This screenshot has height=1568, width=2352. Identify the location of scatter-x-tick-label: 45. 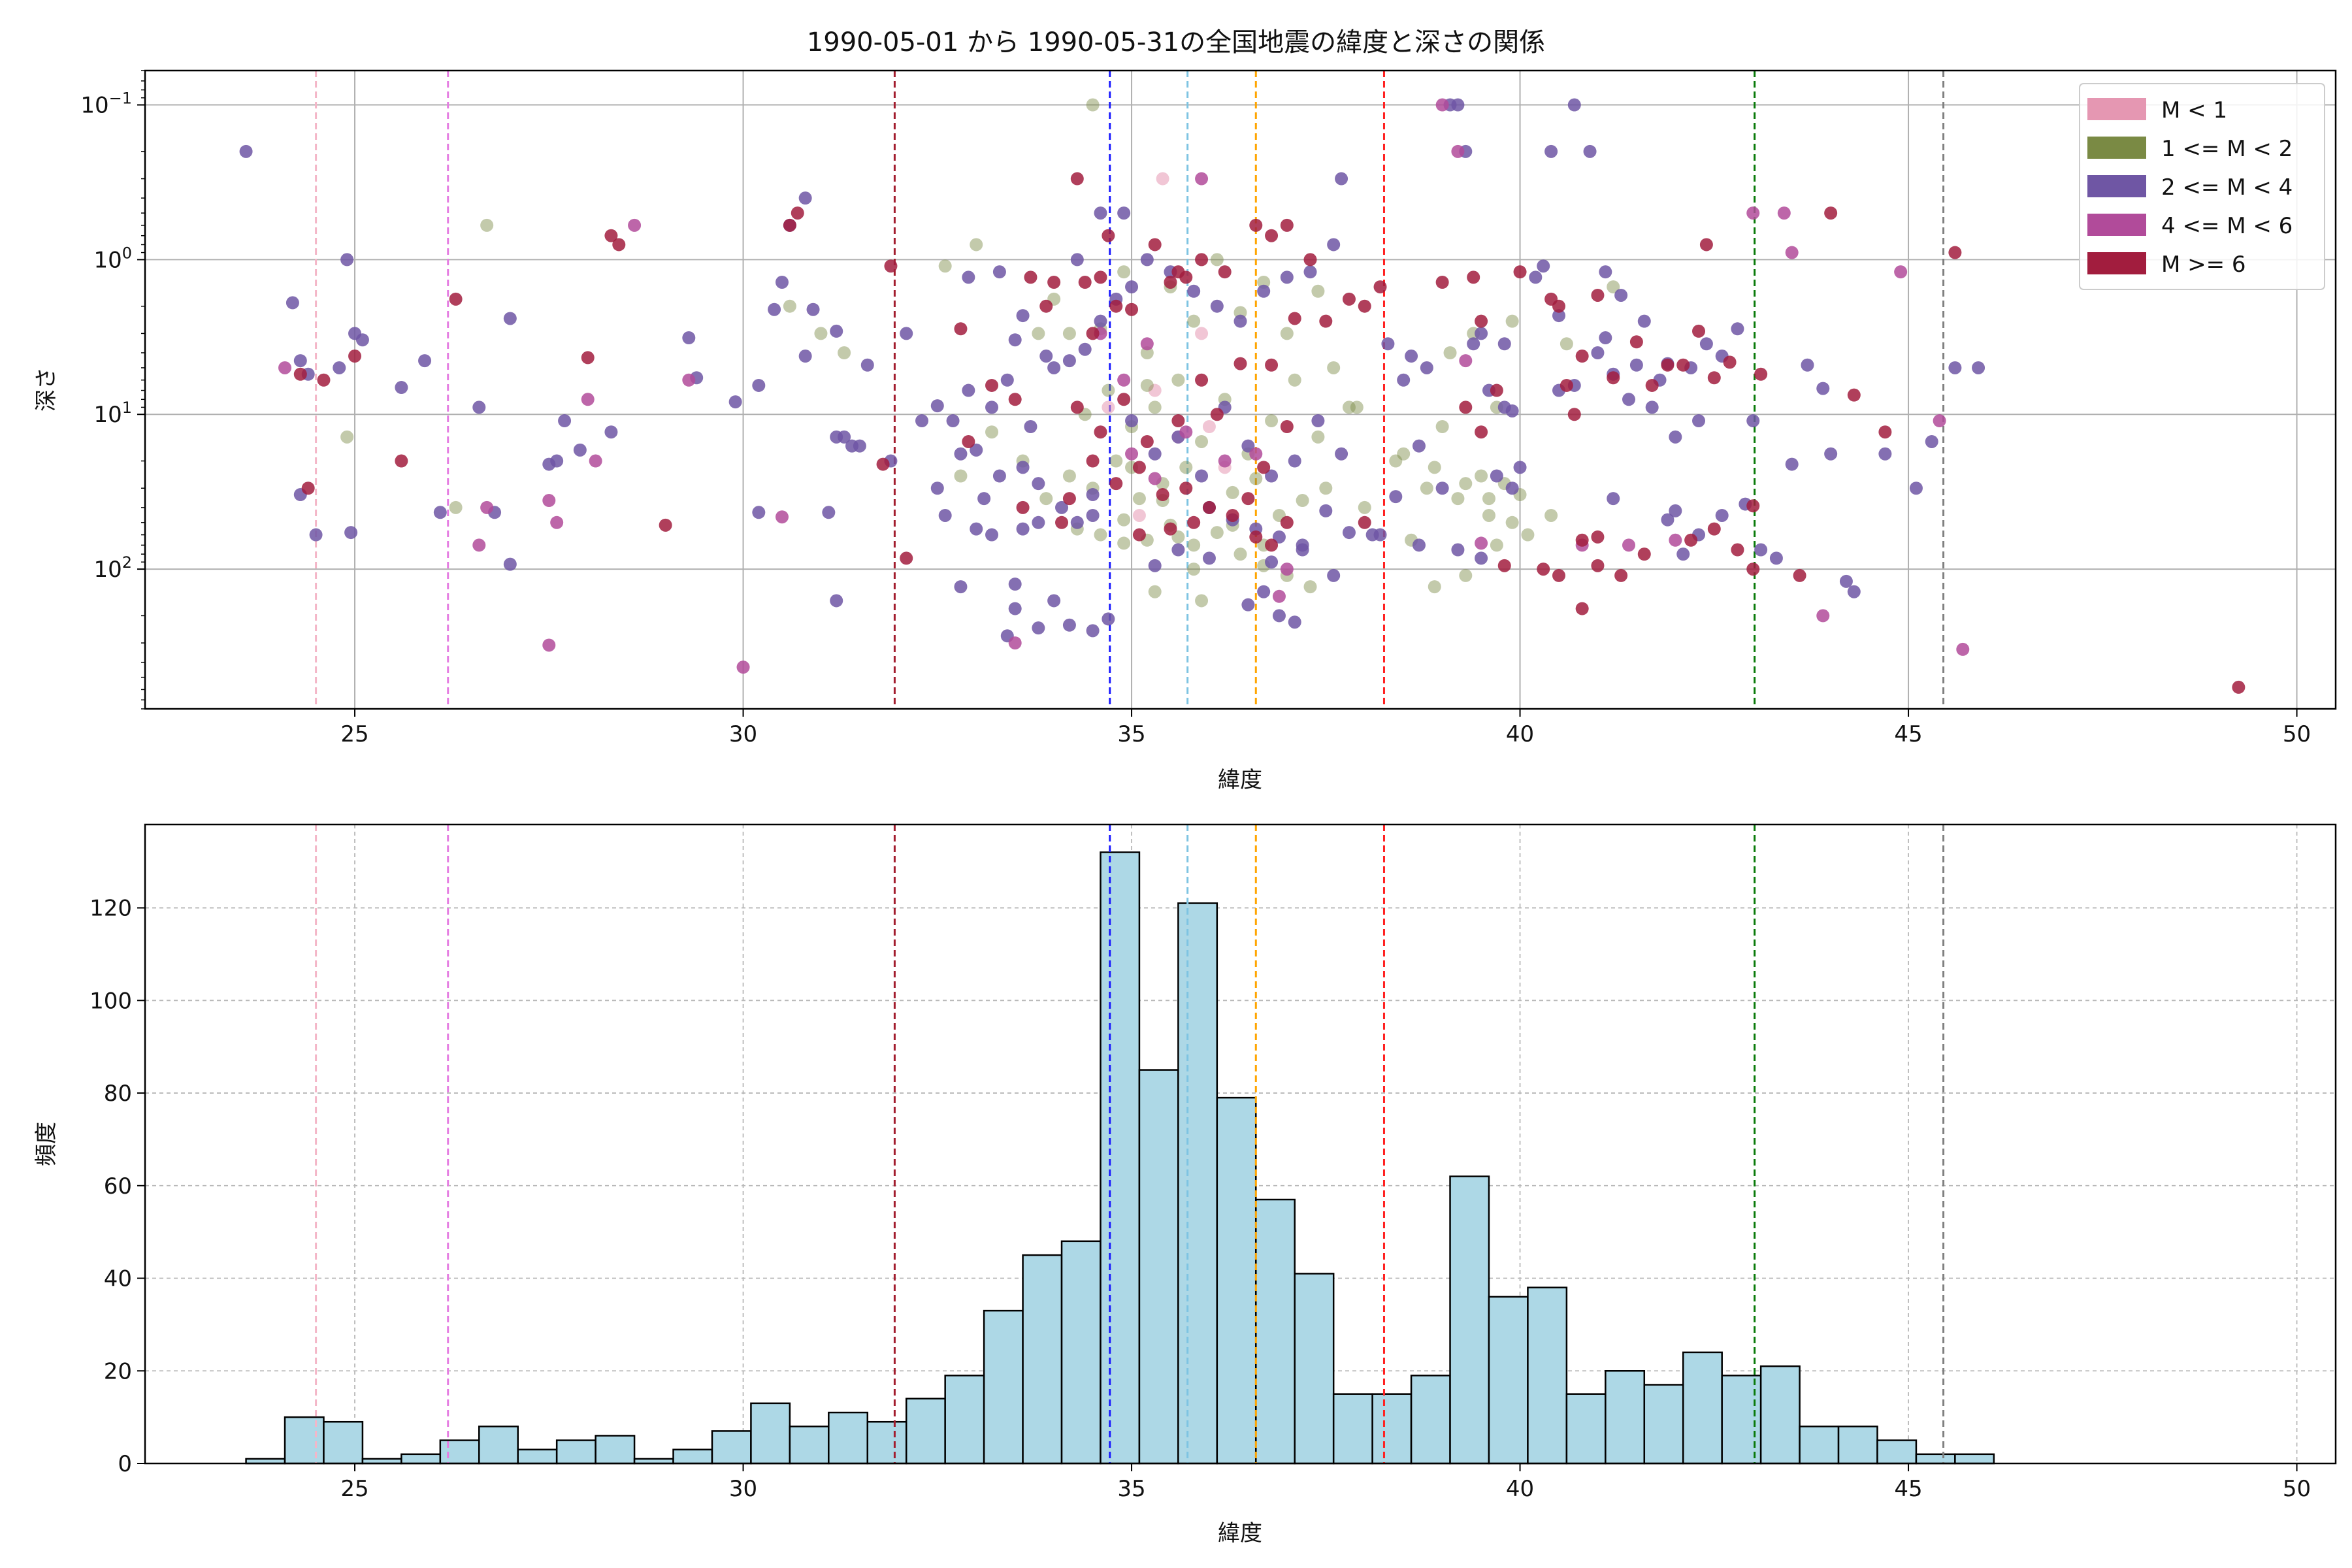
(1908, 734).